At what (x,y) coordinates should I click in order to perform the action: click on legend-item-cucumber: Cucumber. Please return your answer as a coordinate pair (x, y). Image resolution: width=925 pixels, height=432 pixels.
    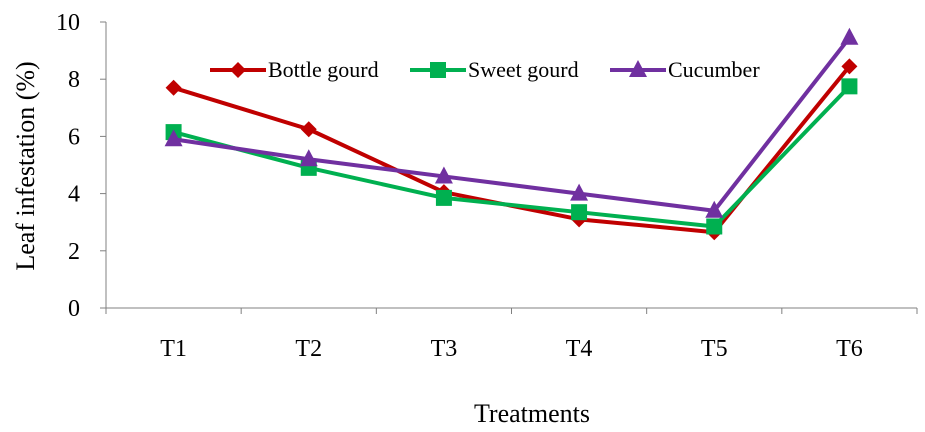
    Looking at the image, I should click on (685, 69).